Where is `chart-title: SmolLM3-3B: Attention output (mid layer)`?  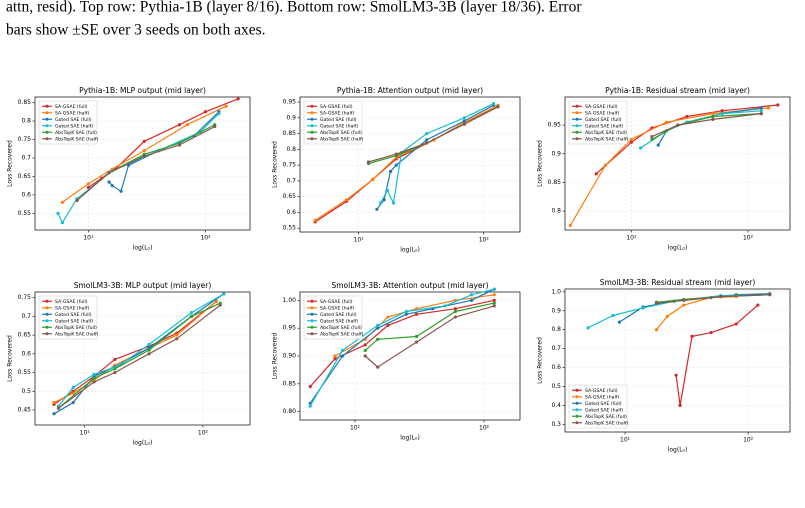 chart-title: SmolLM3-3B: Attention output (mid layer) is located at coordinates (409, 285).